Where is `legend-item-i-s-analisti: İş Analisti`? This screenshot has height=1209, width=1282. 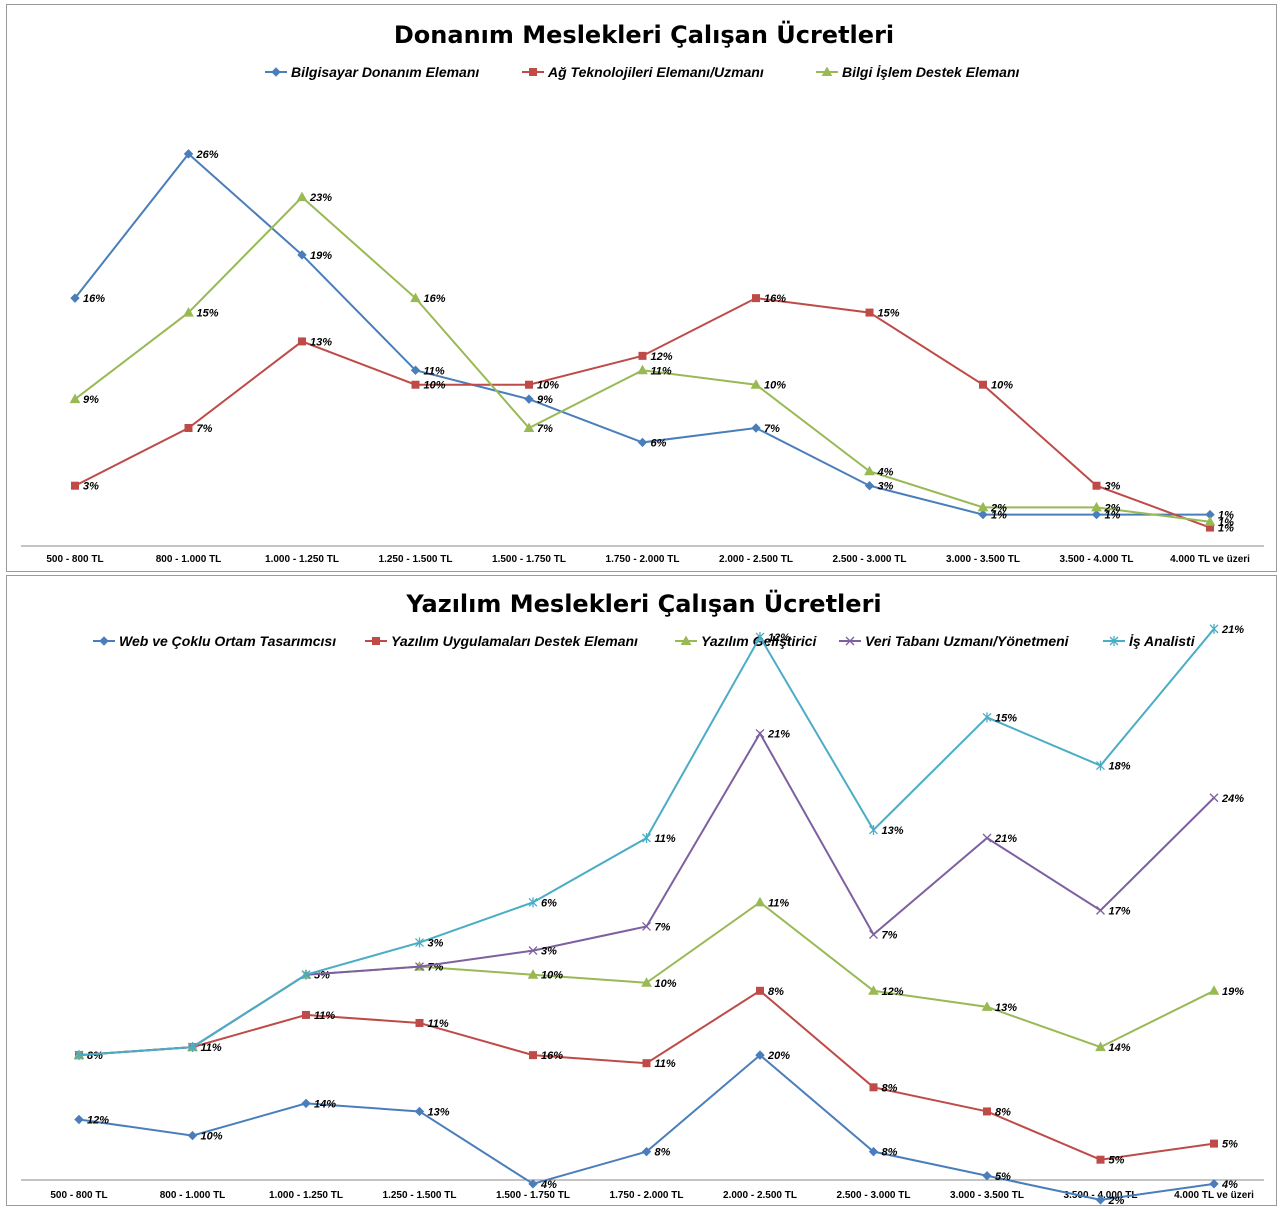 legend-item-i-s-analisti: İş Analisti is located at coordinates (1149, 641).